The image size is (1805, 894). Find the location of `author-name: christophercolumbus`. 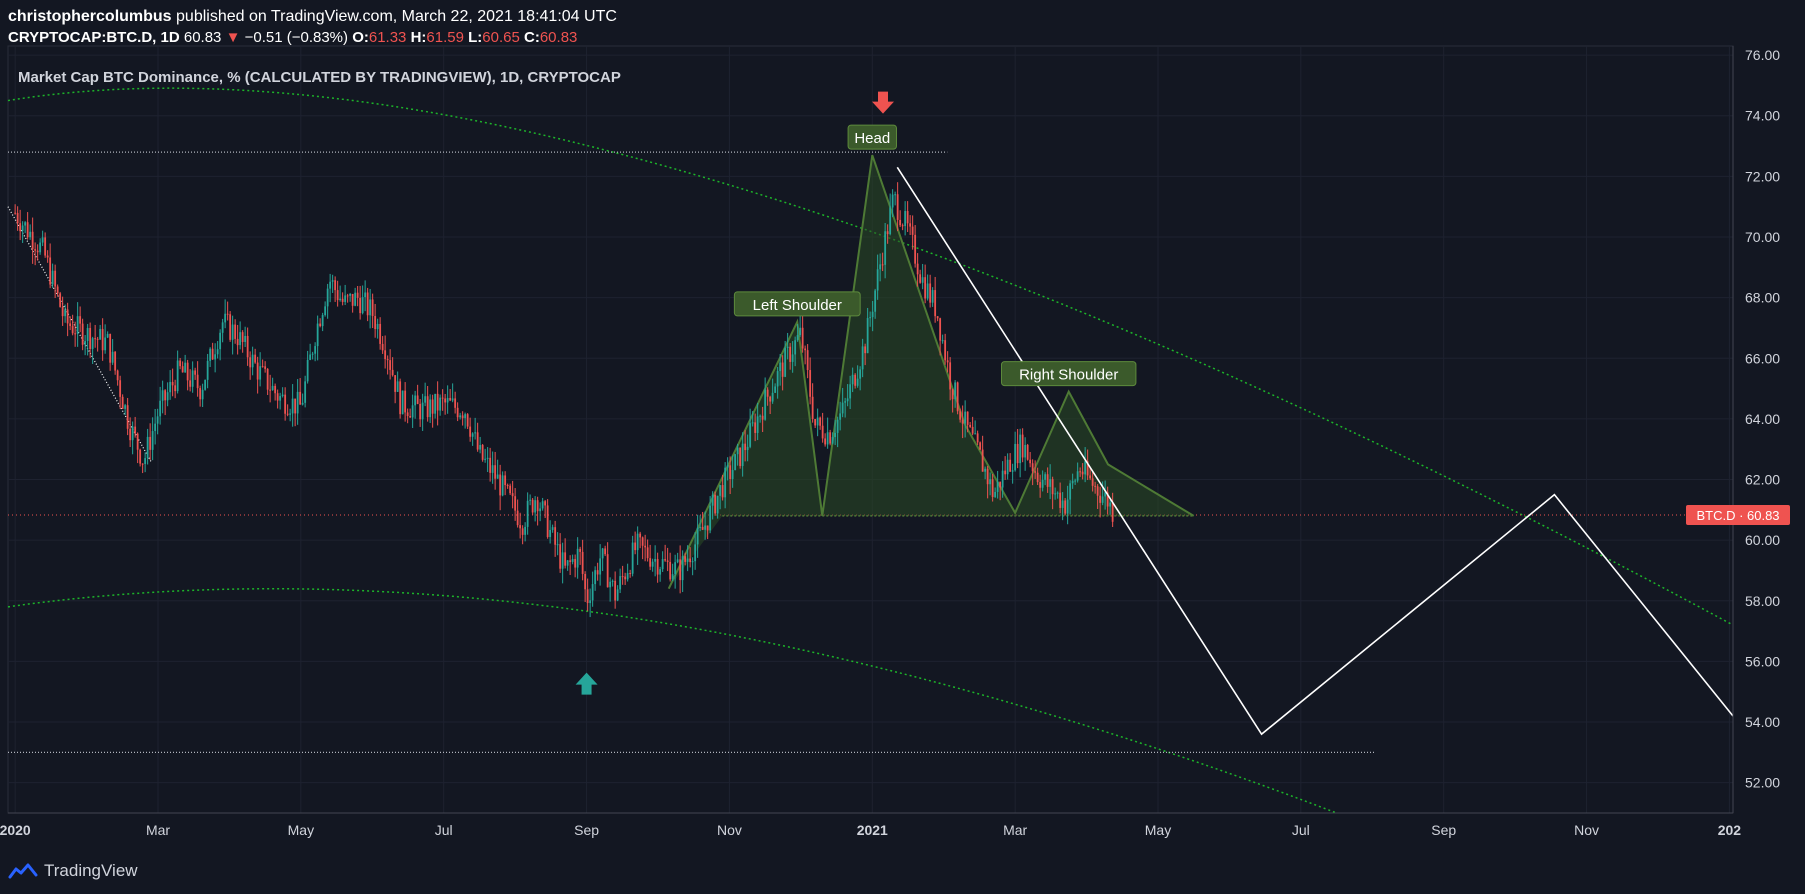

author-name: christophercolumbus is located at coordinates (90, 16).